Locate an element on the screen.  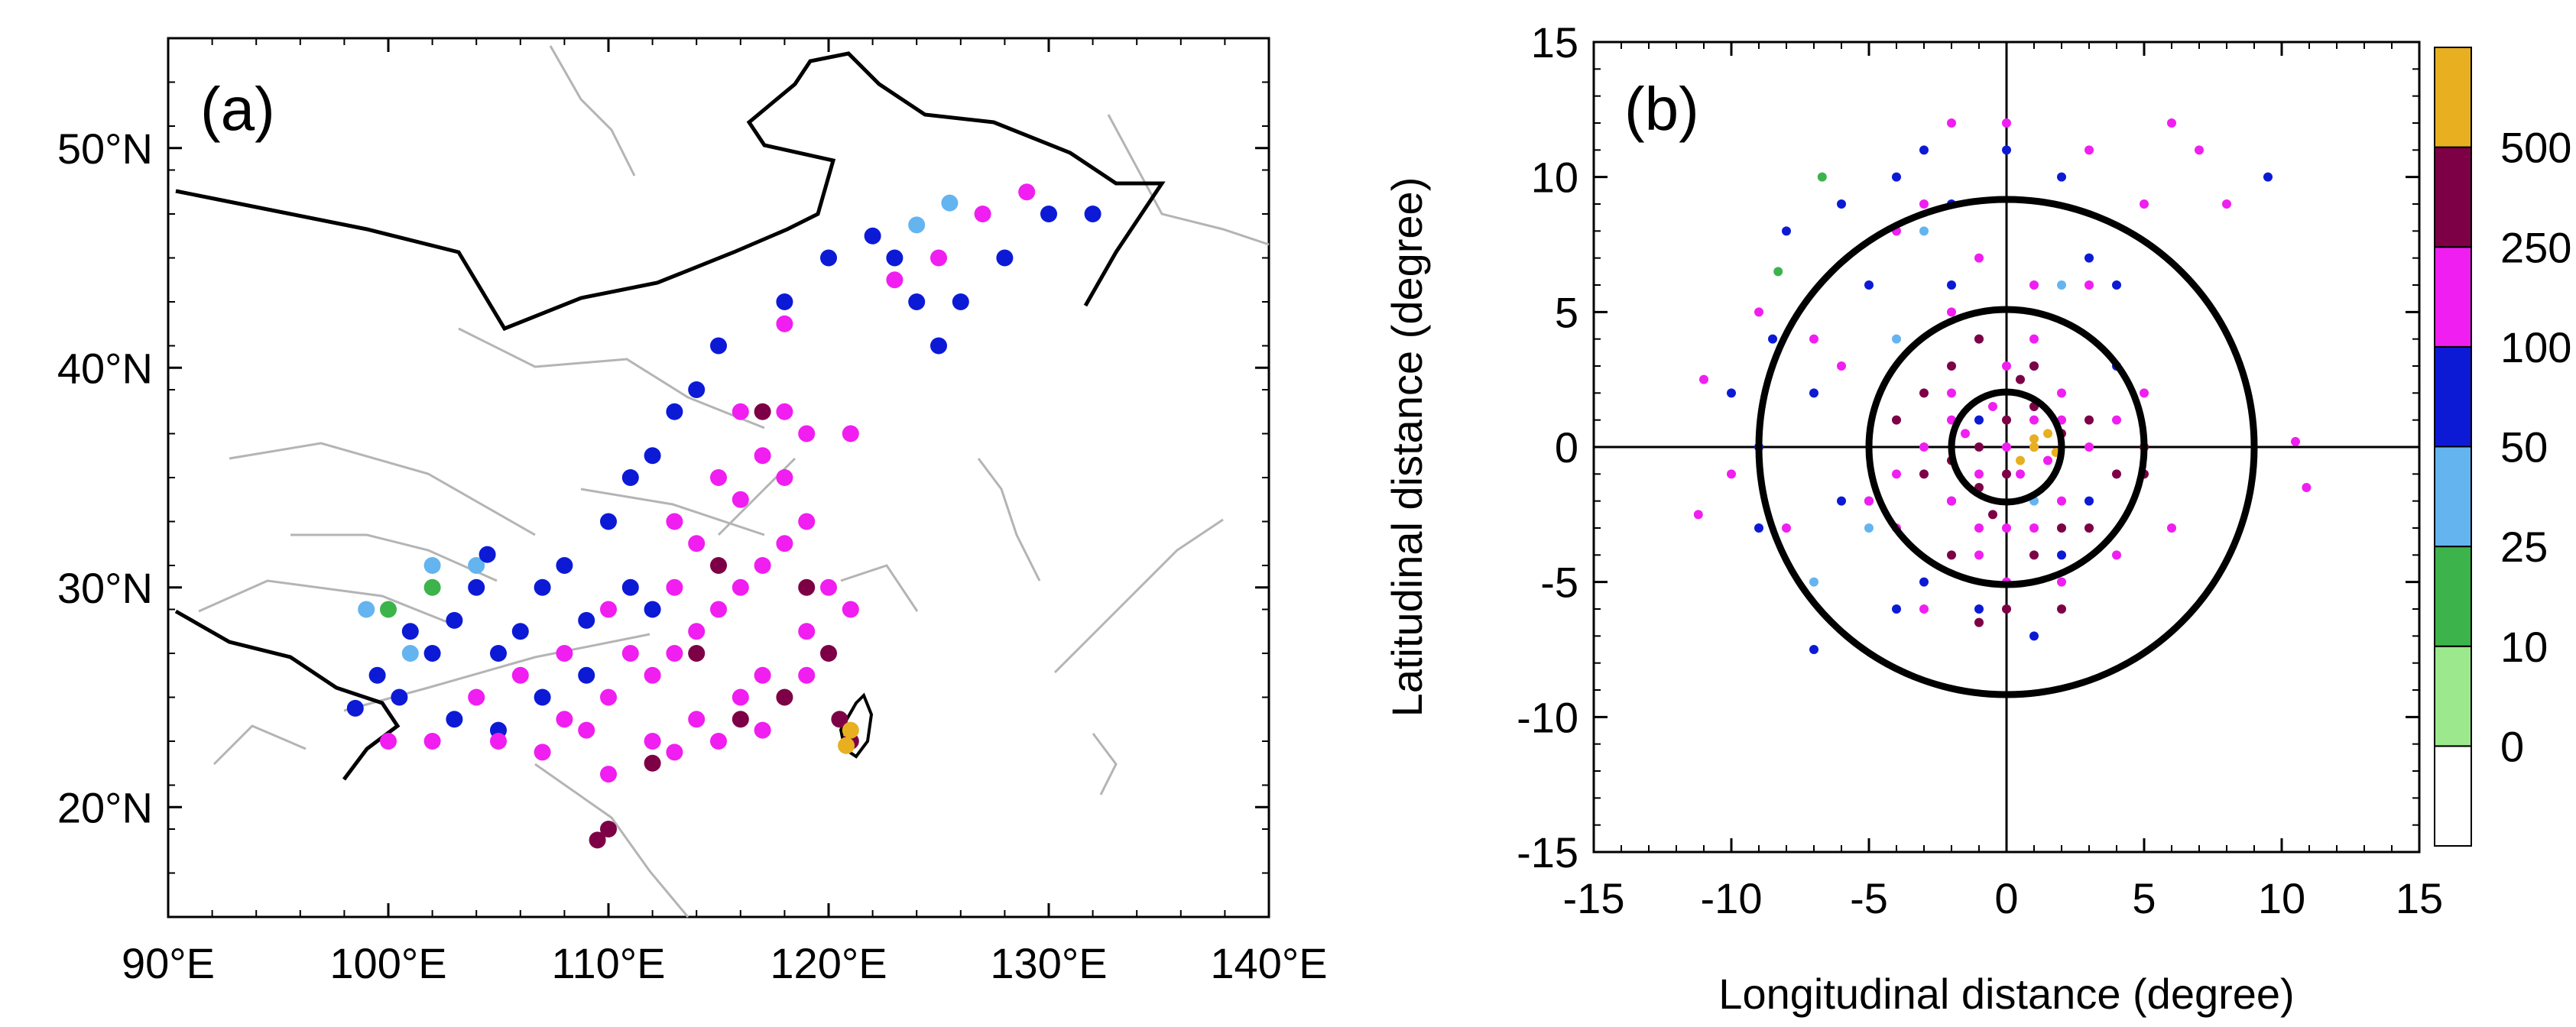
x-tick-label: -5 is located at coordinates (1869, 898).